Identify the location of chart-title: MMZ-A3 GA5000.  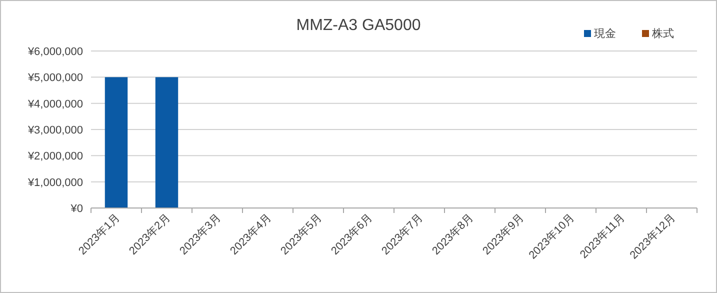
(358, 25).